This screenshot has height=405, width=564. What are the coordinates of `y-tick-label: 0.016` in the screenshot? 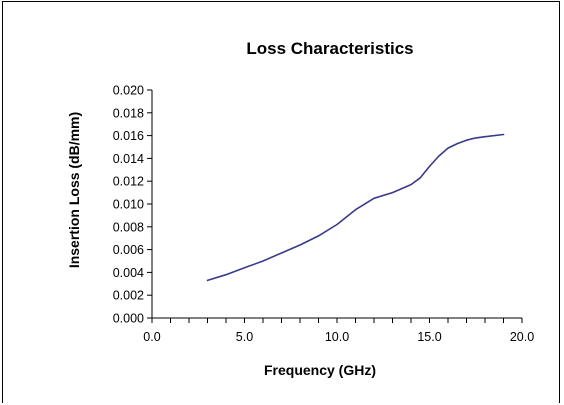 It's located at (128, 136).